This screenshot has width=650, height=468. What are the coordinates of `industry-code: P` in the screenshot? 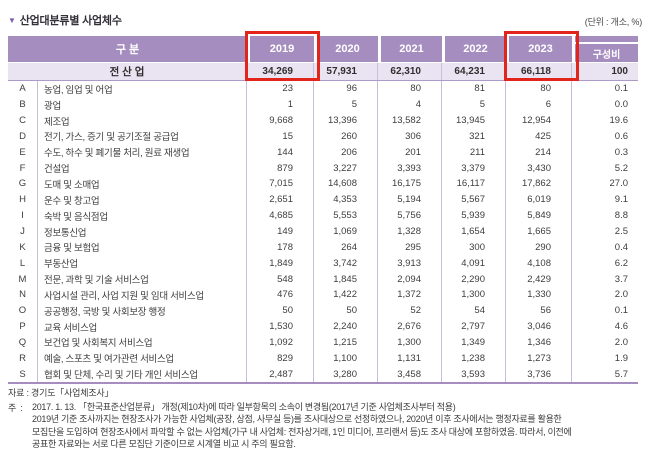 It's located at (23, 326).